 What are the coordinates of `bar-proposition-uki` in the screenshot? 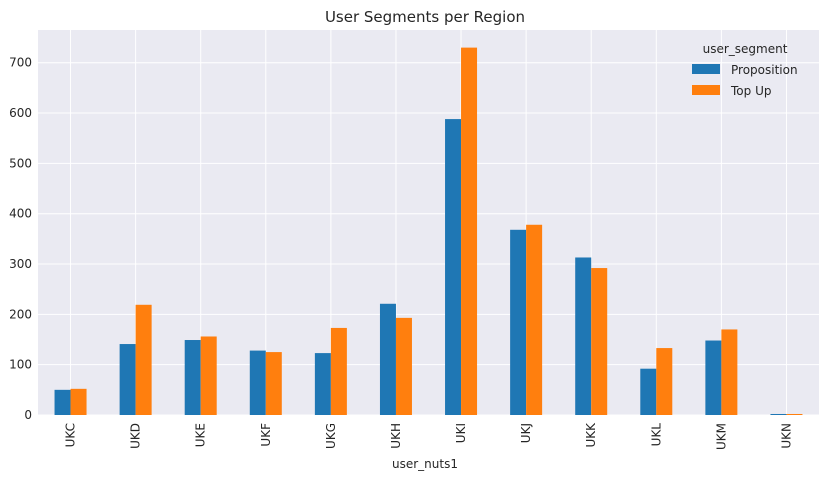 It's located at (453, 267).